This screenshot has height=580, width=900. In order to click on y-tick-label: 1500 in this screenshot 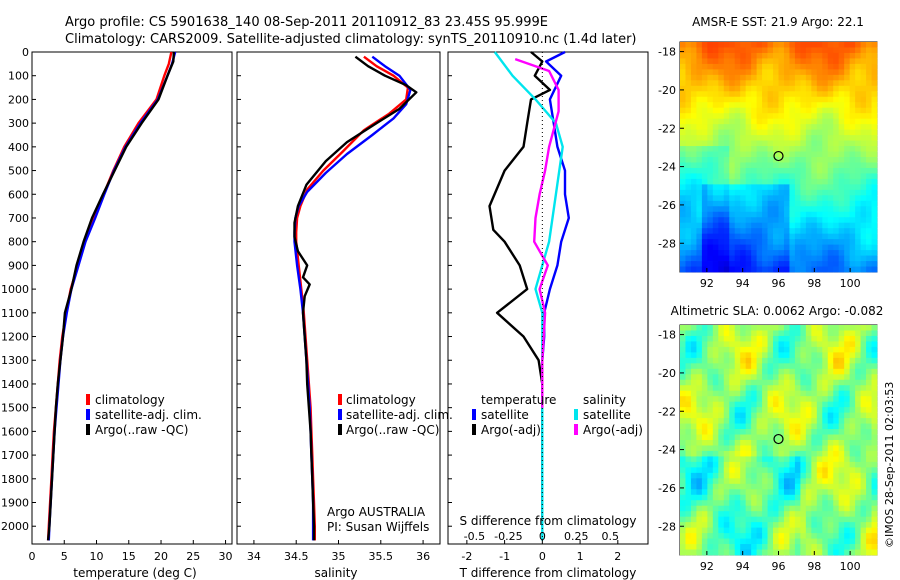, I will do `click(15, 408)`.